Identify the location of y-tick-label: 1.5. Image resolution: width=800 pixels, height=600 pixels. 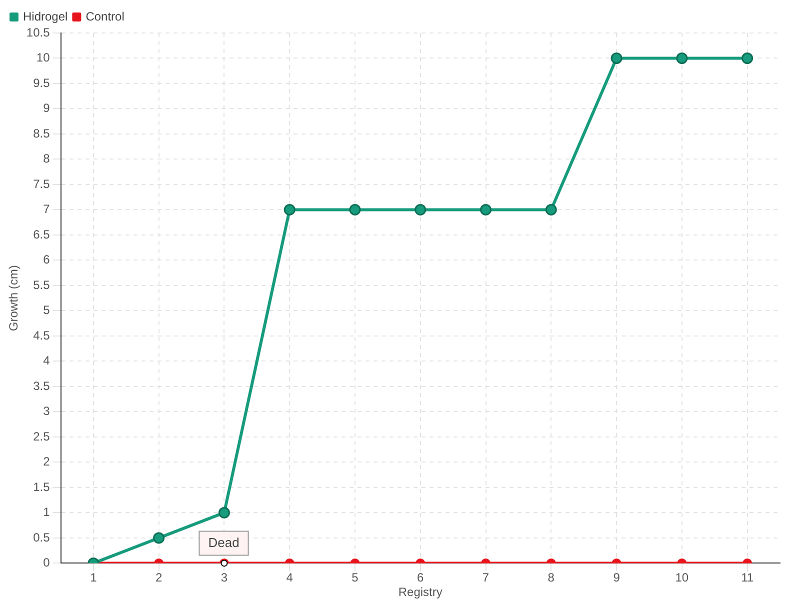
(41, 487).